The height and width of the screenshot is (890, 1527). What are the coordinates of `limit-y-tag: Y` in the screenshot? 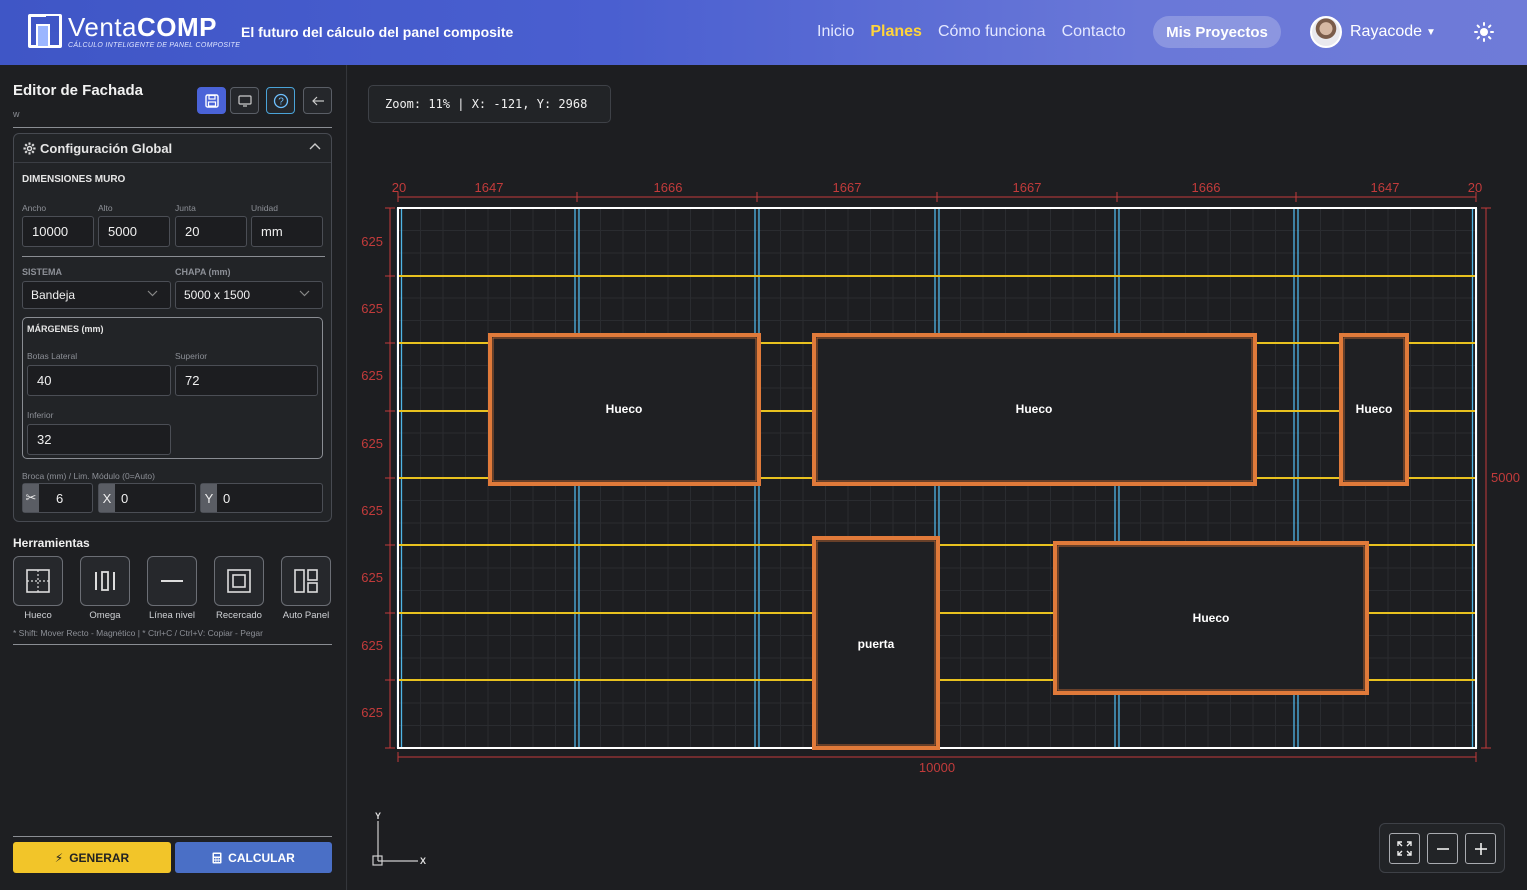 It's located at (209, 498).